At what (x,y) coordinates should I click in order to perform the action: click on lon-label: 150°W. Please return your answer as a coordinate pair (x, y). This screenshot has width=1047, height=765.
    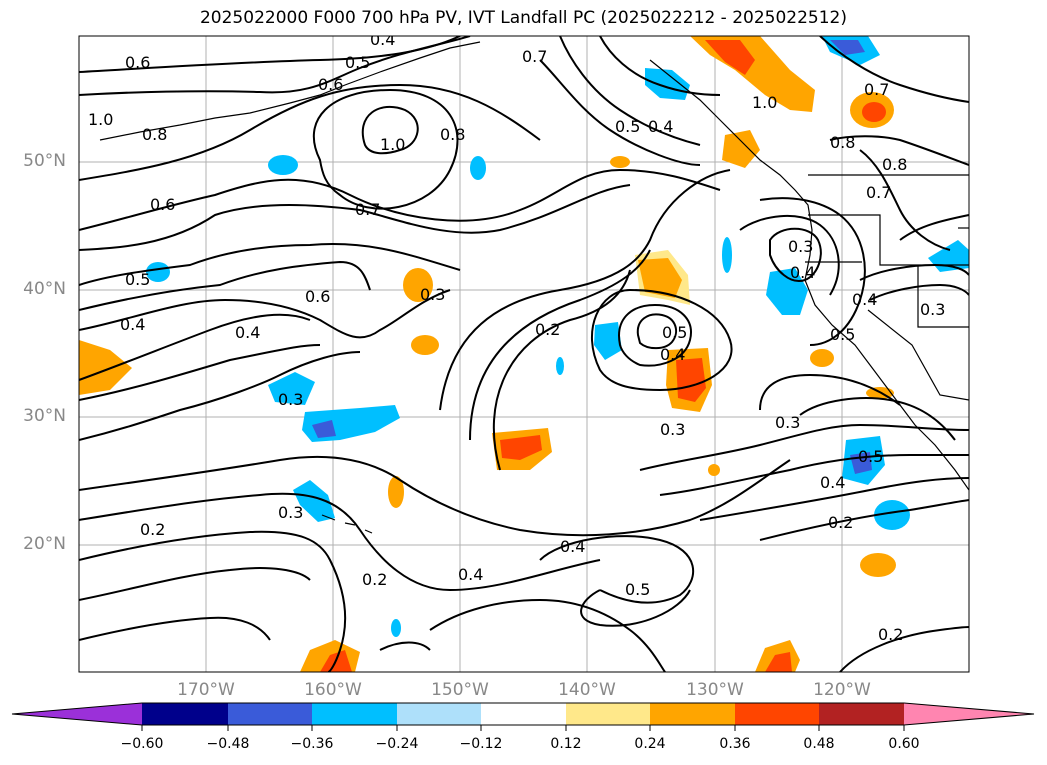
    Looking at the image, I should click on (460, 690).